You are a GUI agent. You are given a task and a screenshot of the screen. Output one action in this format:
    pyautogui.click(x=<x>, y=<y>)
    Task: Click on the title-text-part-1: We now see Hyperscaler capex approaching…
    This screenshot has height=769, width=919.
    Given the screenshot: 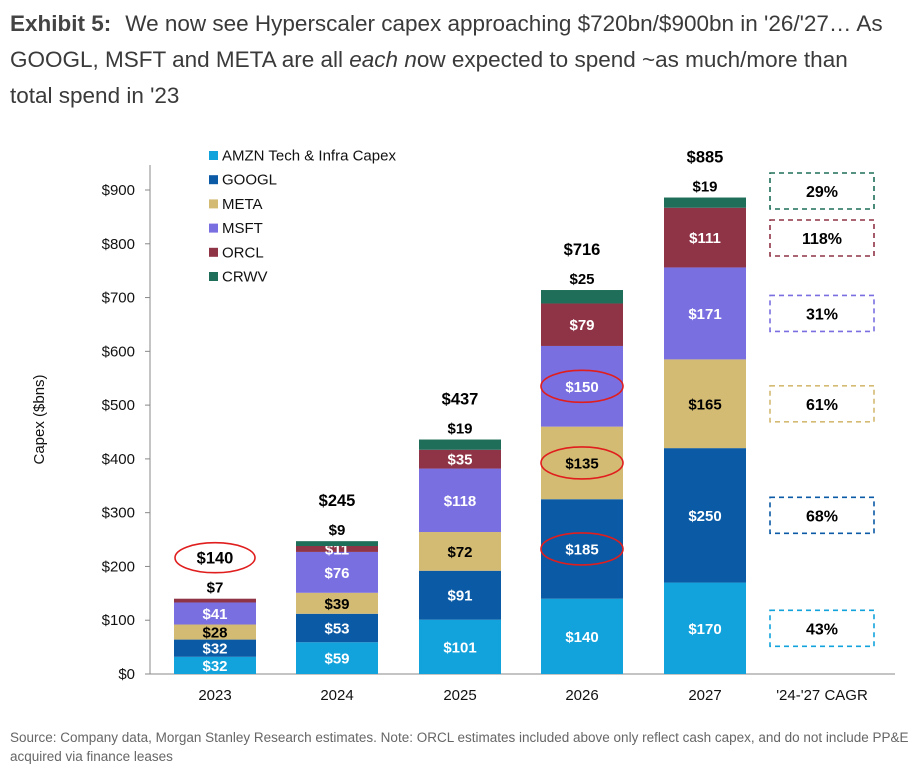 What is the action you would take?
    pyautogui.click(x=446, y=41)
    